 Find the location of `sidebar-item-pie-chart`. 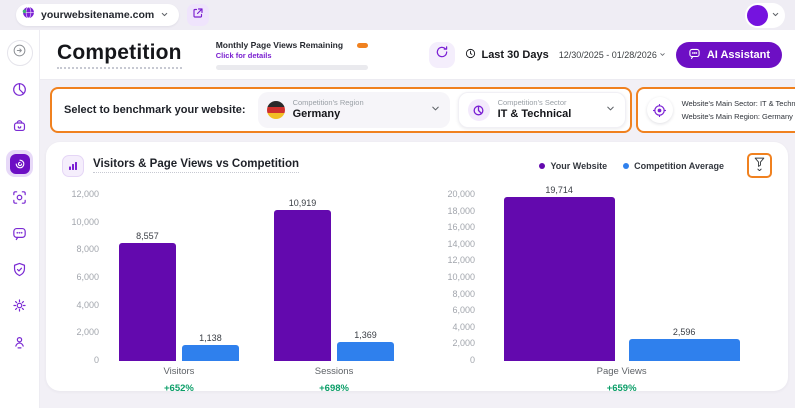

sidebar-item-pie-chart is located at coordinates (19, 91).